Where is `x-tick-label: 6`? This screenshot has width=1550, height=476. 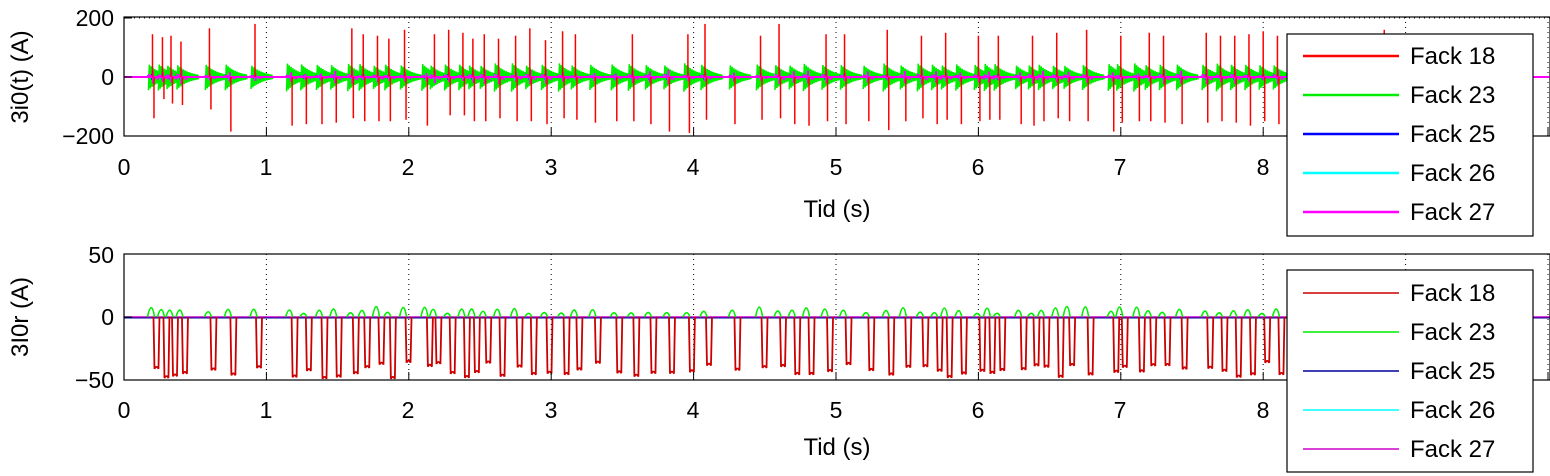
x-tick-label: 6 is located at coordinates (978, 410).